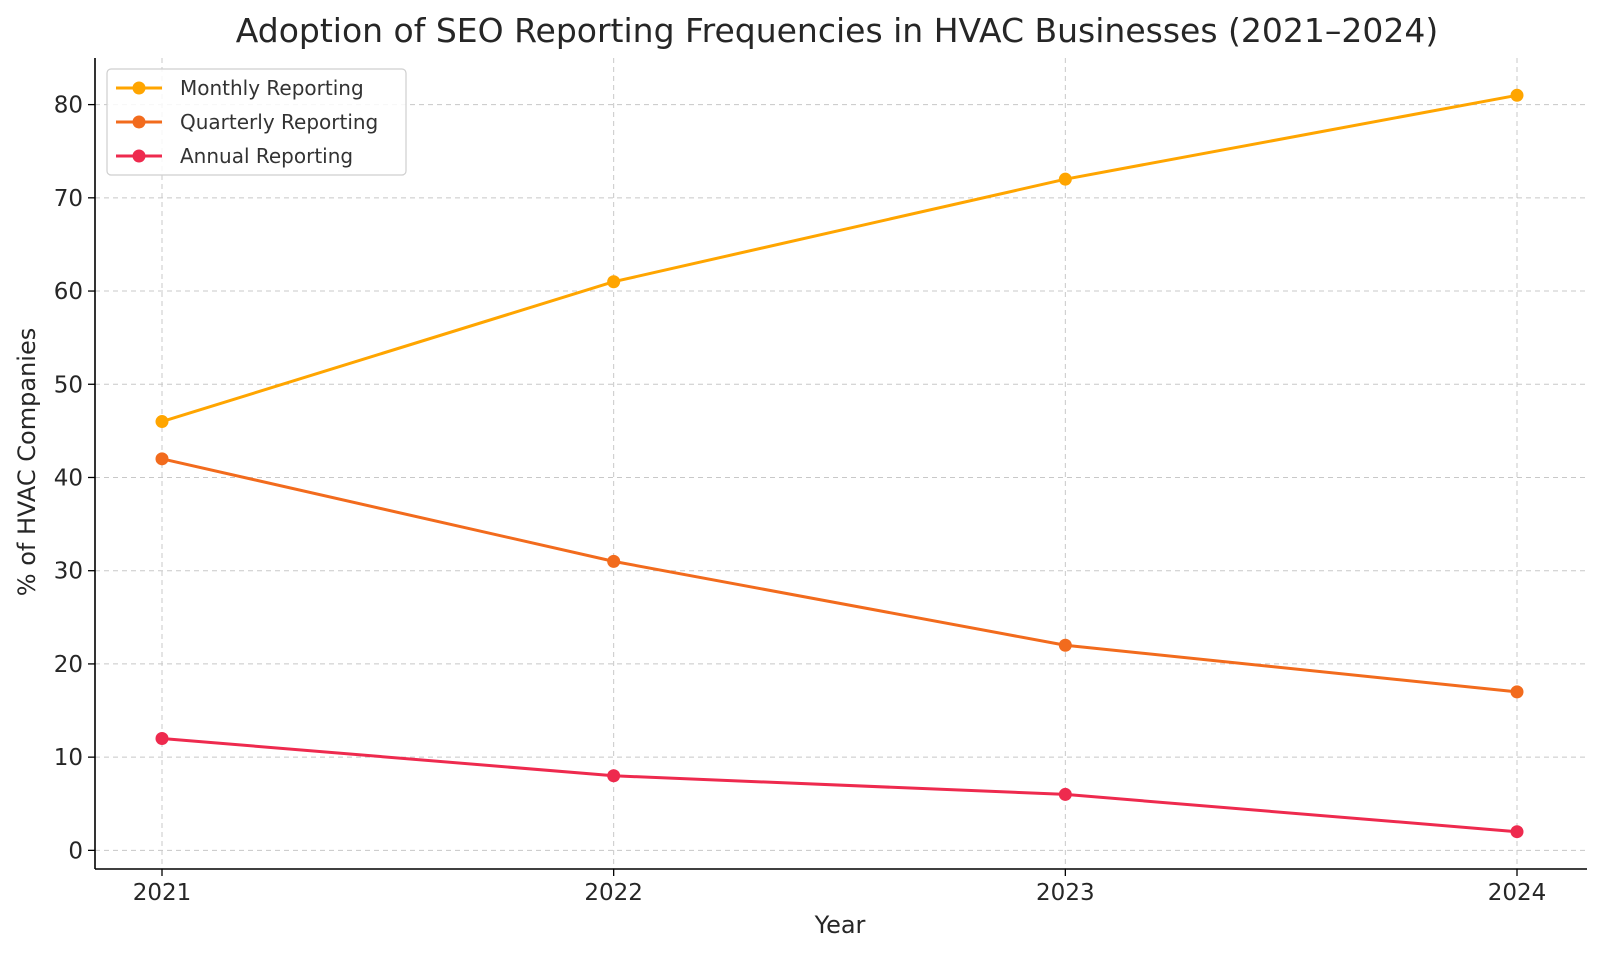  What do you see at coordinates (68, 572) in the screenshot?
I see `y-tick-label: 30` at bounding box center [68, 572].